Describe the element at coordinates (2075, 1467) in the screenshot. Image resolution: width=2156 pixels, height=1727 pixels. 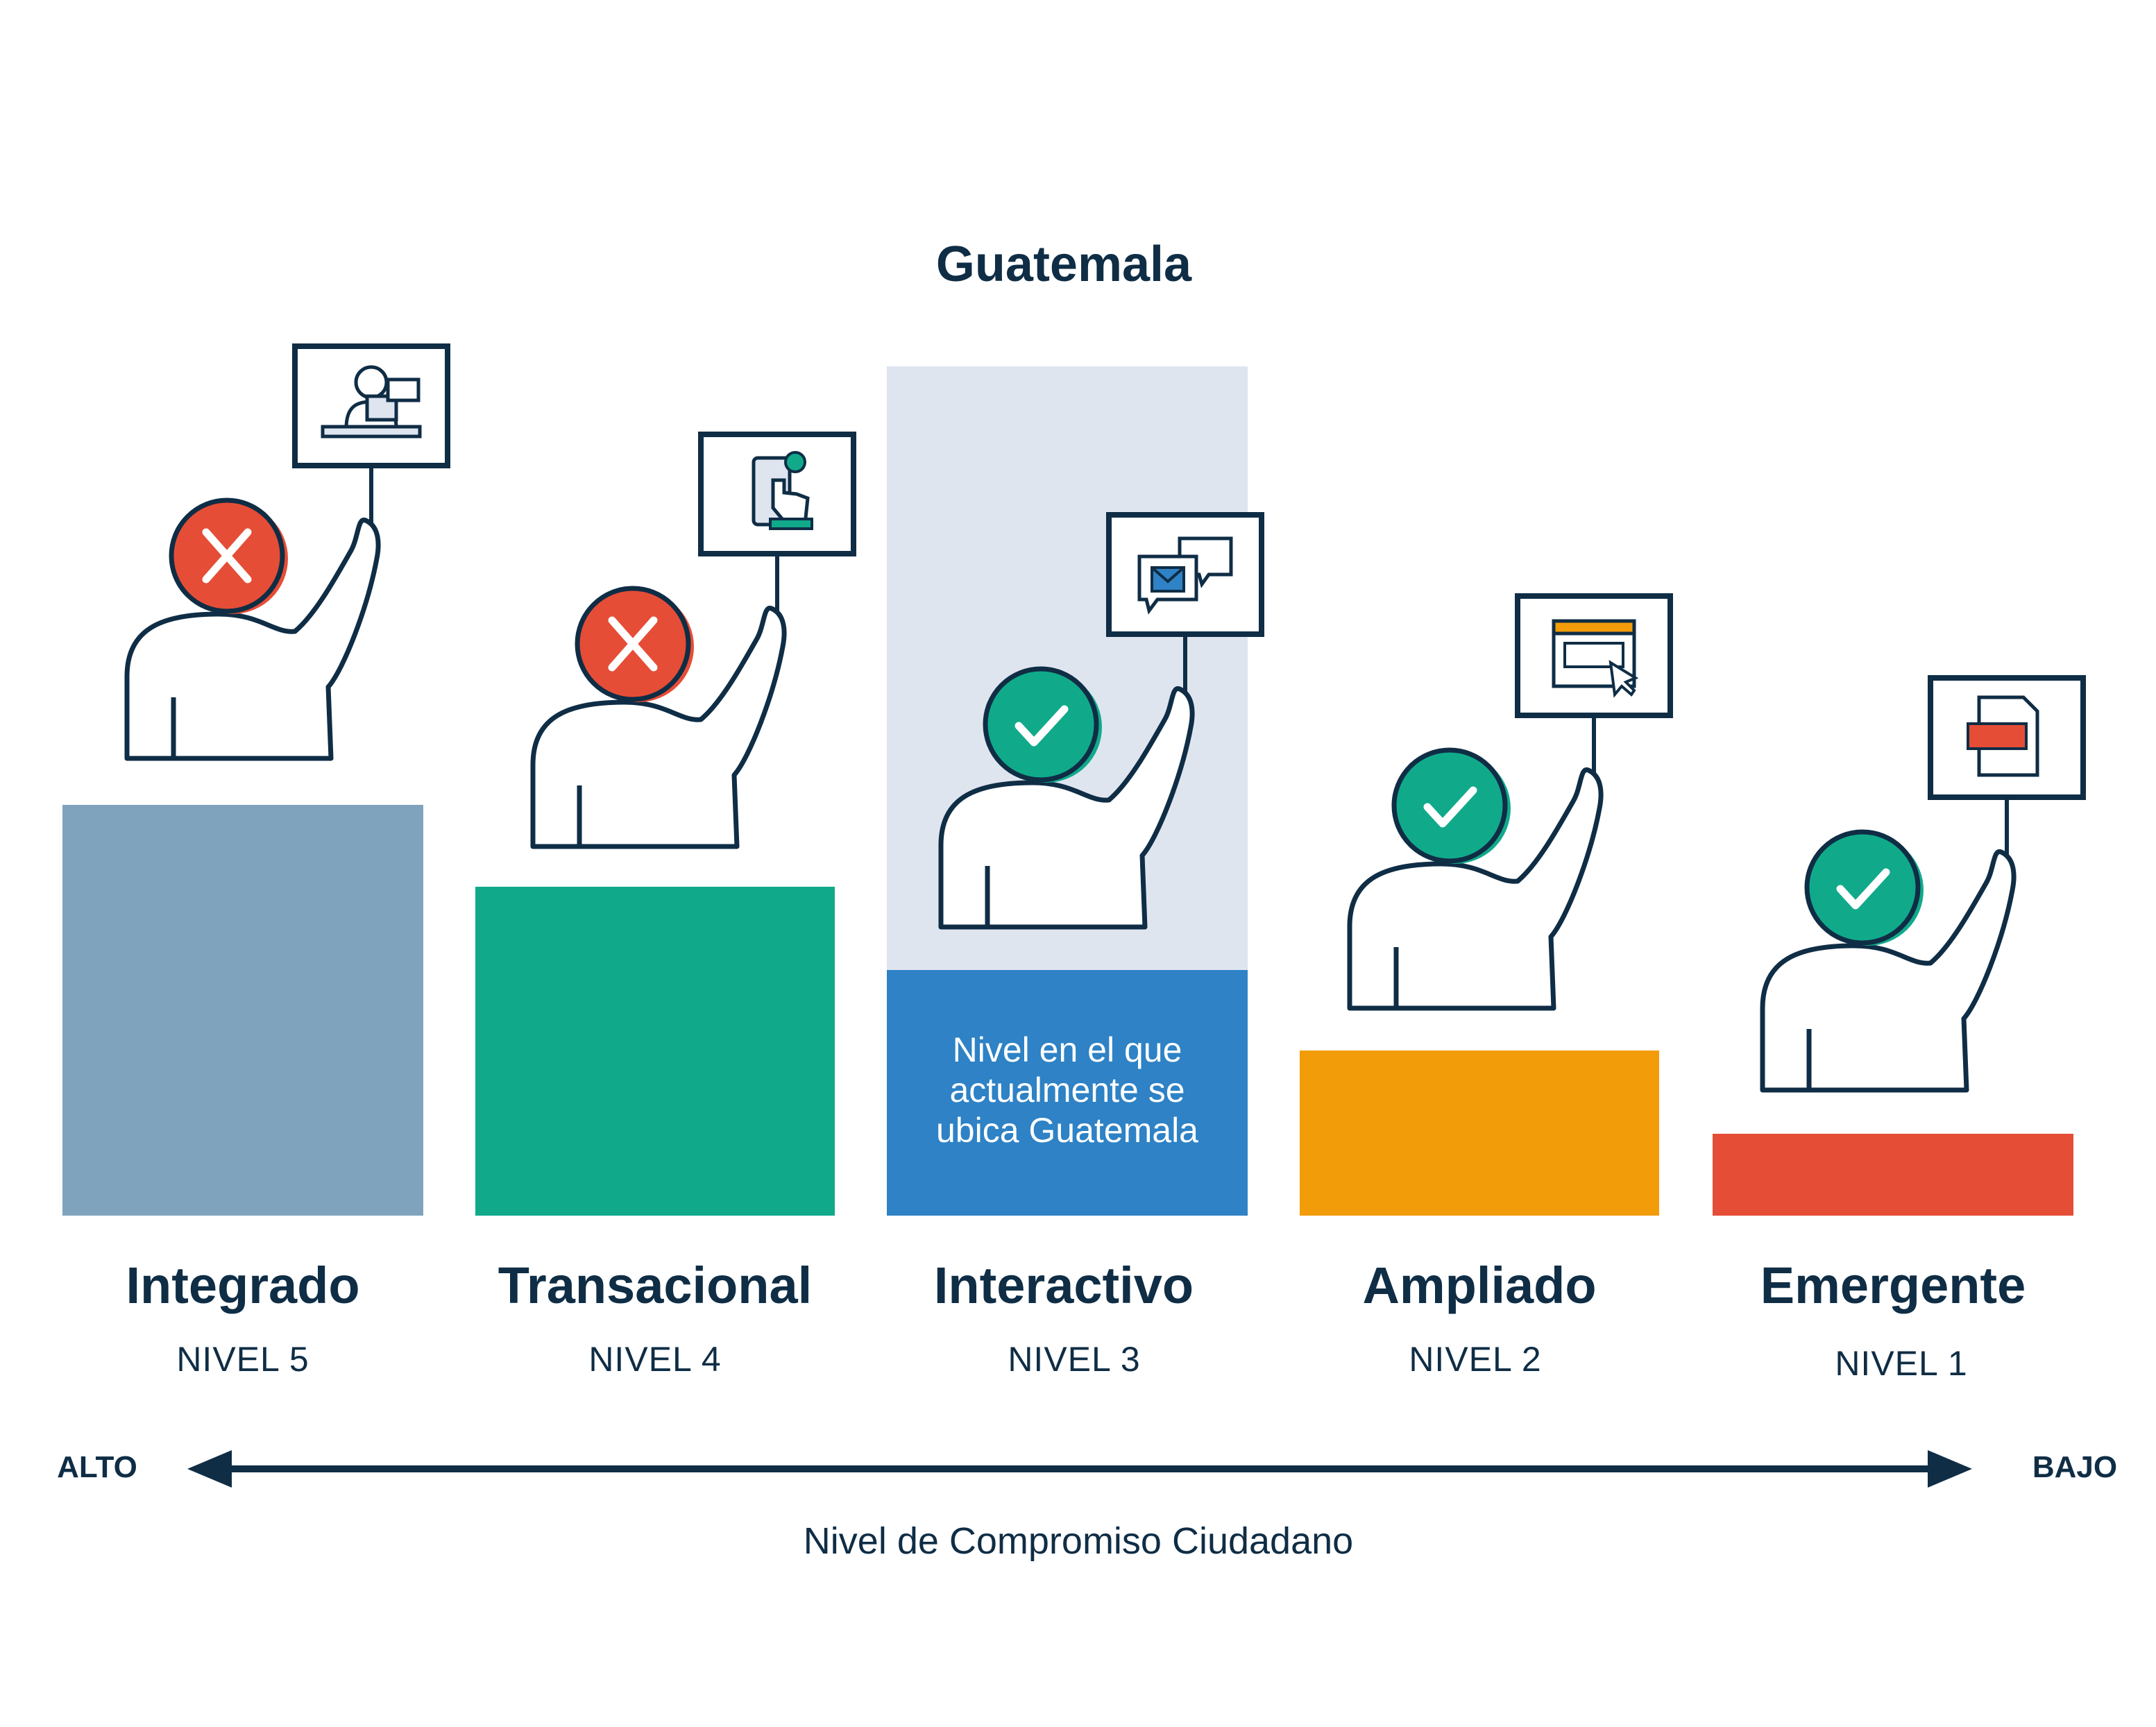
I see `axis-low-label: BAJO` at that location.